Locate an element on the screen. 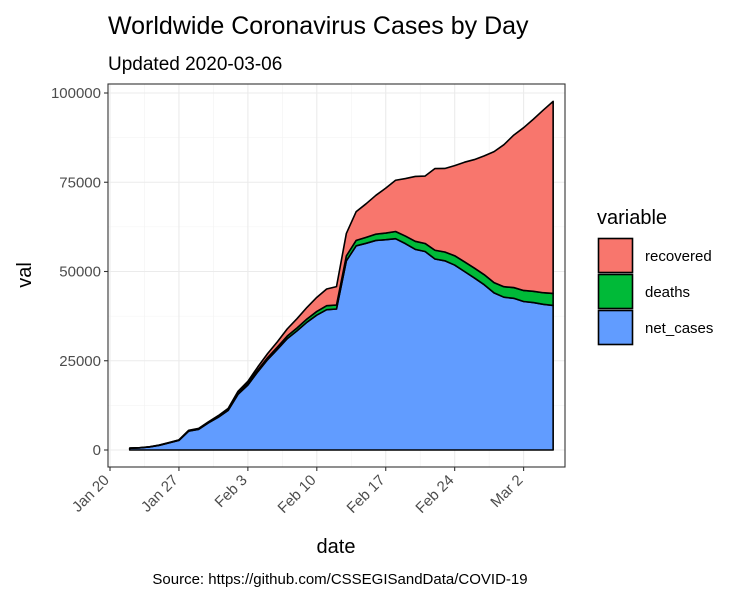 The height and width of the screenshot is (600, 750). x-tick-label: Jan 20 is located at coordinates (91, 494).